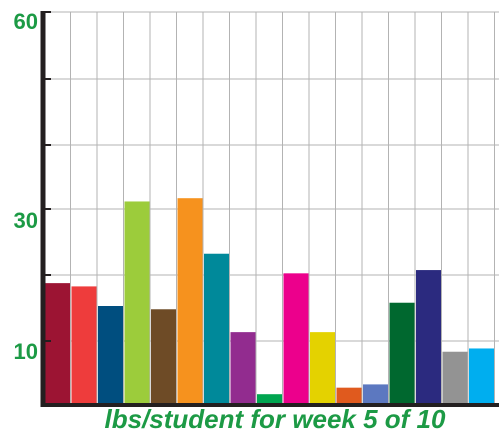 The height and width of the screenshot is (436, 499). Describe the element at coordinates (26, 351) in the screenshot. I see `y-tick-label: 10` at that location.